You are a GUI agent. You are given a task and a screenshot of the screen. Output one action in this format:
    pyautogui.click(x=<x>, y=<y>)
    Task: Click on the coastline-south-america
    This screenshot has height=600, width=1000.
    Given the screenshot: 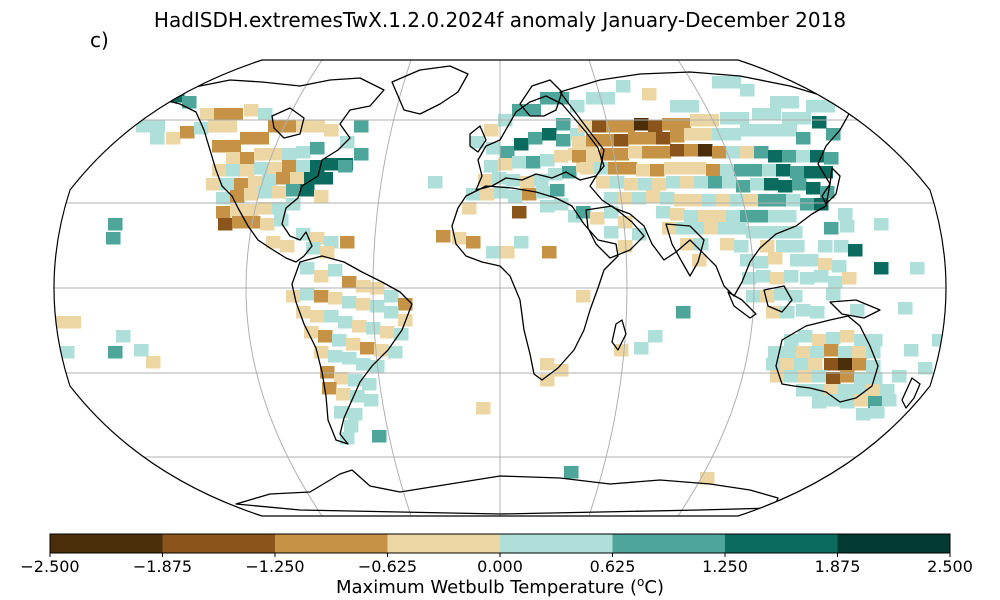 What is the action you would take?
    pyautogui.click(x=352, y=350)
    